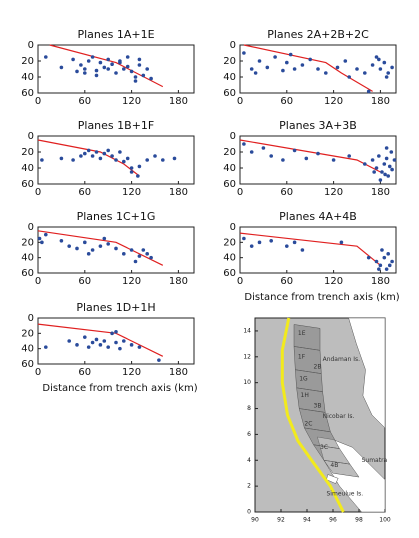 Image resolution: width=419 pixels, height=538 pixels. Describe the element at coordinates (116, 341) in the screenshot. I see `plot-frame` at that location.